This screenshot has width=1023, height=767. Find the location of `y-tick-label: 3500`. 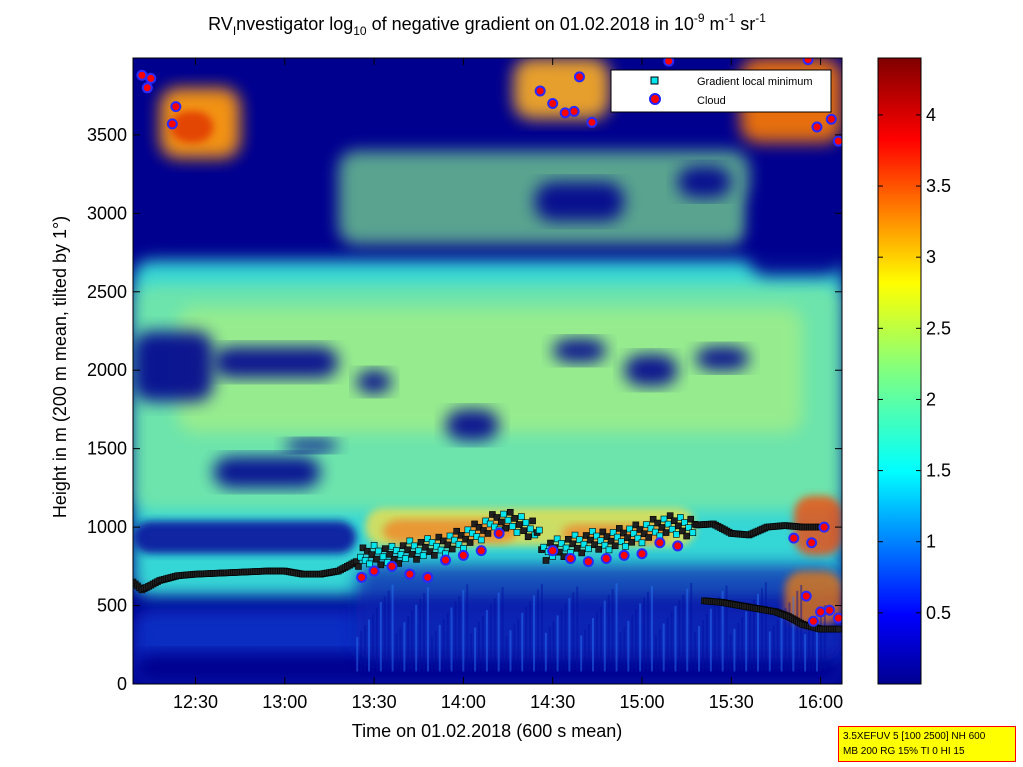

y-tick-label: 3500 is located at coordinates (107, 135).